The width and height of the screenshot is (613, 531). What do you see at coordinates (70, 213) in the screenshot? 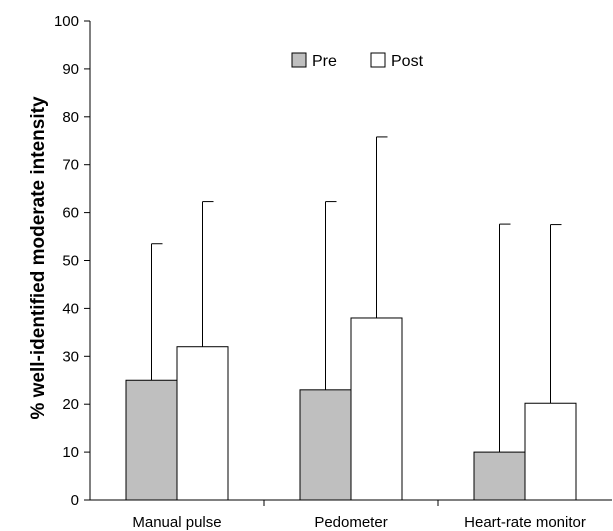
I see `y-tick-label: 60` at bounding box center [70, 213].